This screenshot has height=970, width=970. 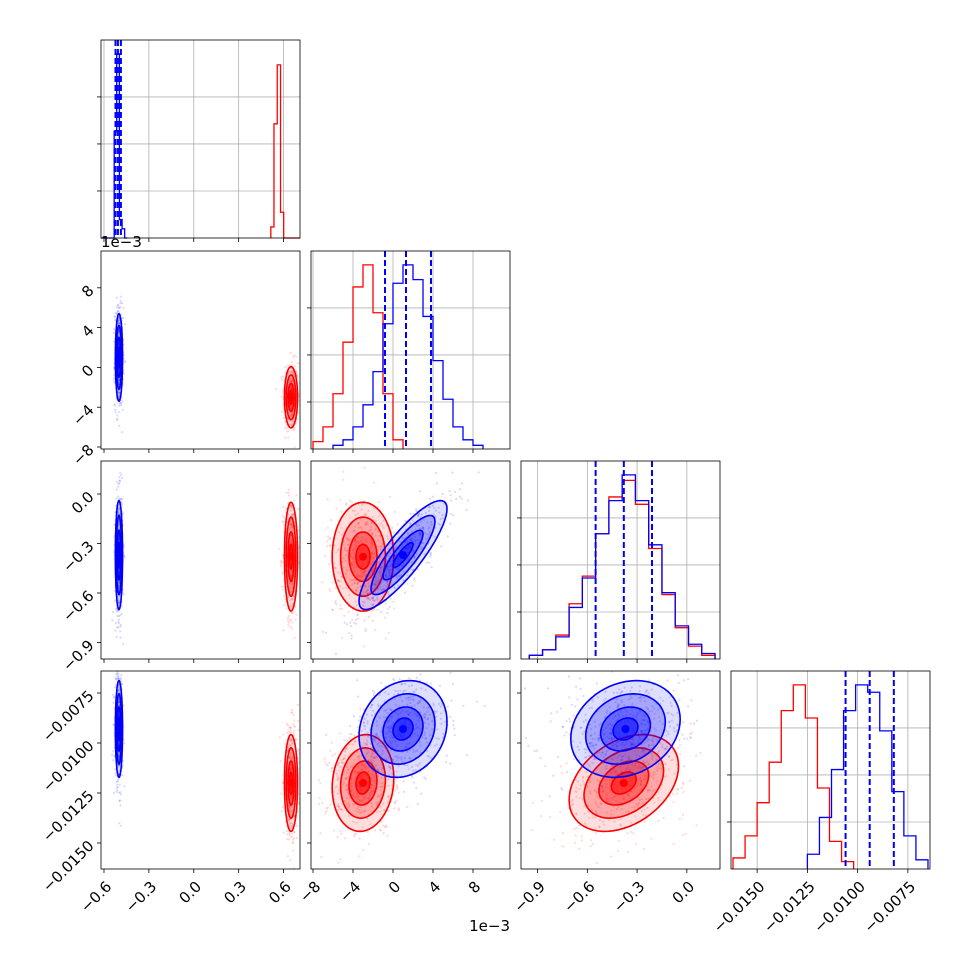 I want to click on mode-marker-red, so click(x=623, y=783).